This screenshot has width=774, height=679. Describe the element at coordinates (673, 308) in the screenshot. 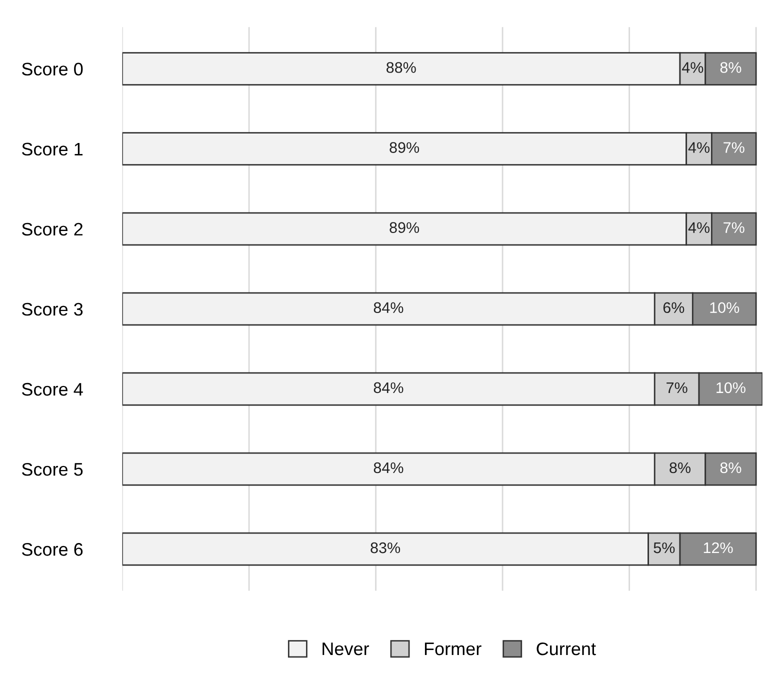

I see `data-label: 6%` at that location.